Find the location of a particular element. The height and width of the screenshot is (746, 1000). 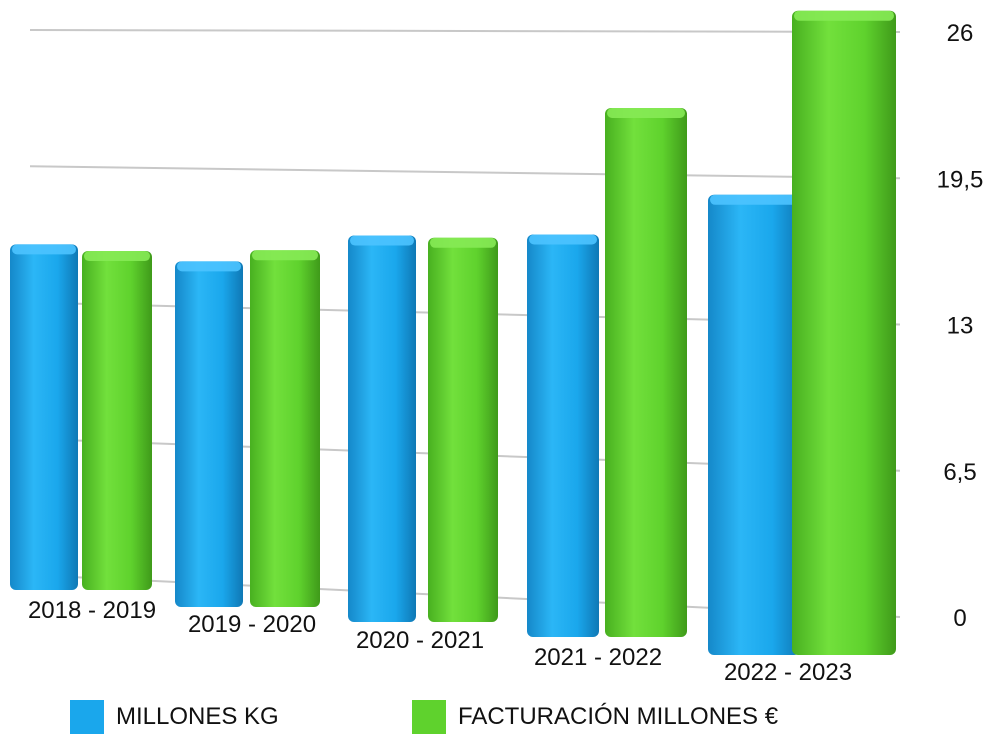

legend-item-facturacion: FACTURACIÓN MILLONES € is located at coordinates (595, 717).